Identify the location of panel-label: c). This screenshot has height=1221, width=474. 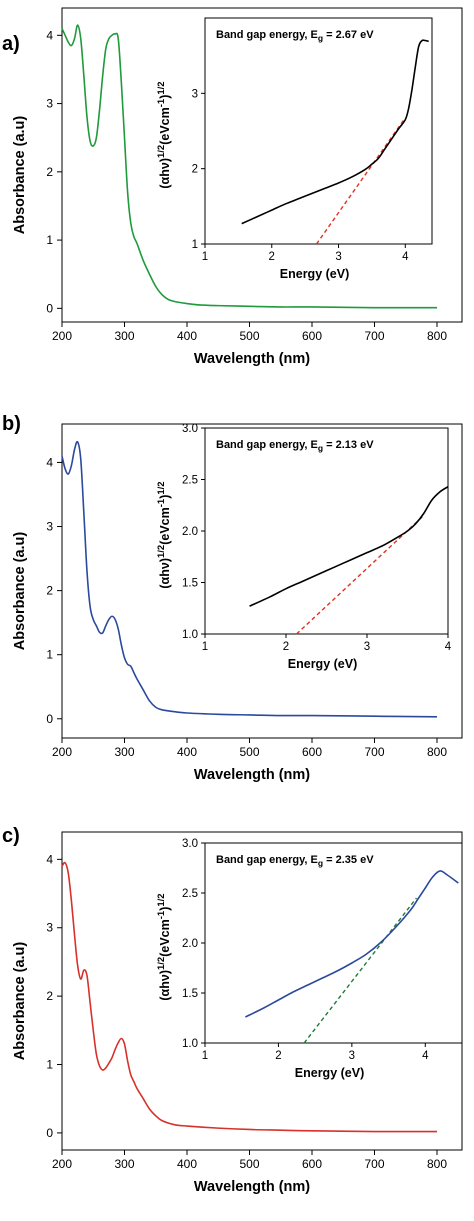
(11, 836).